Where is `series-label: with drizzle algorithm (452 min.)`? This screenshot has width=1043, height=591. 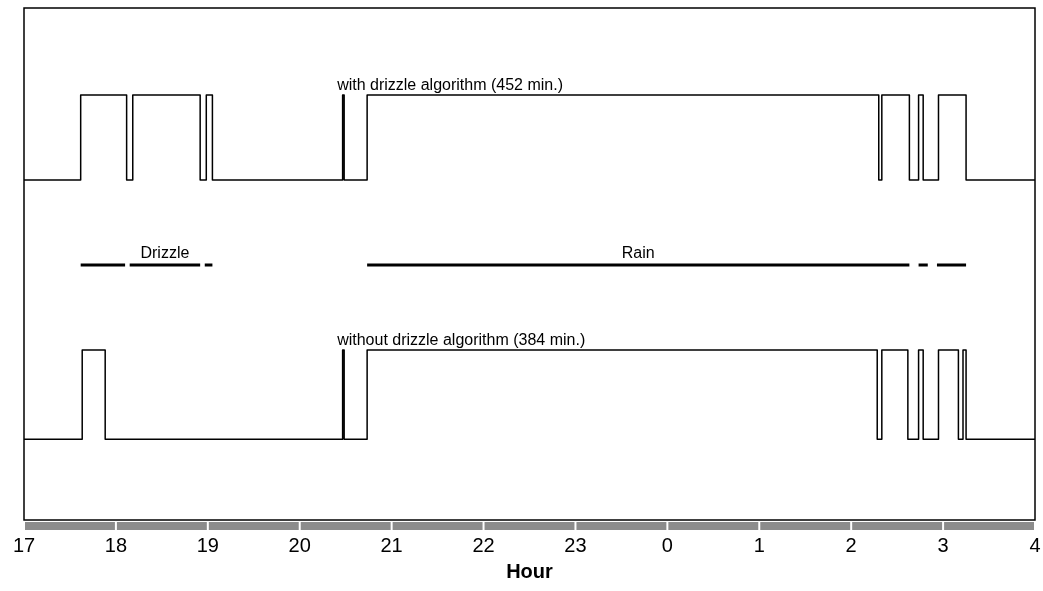
series-label: with drizzle algorithm (452 min.) is located at coordinates (449, 85).